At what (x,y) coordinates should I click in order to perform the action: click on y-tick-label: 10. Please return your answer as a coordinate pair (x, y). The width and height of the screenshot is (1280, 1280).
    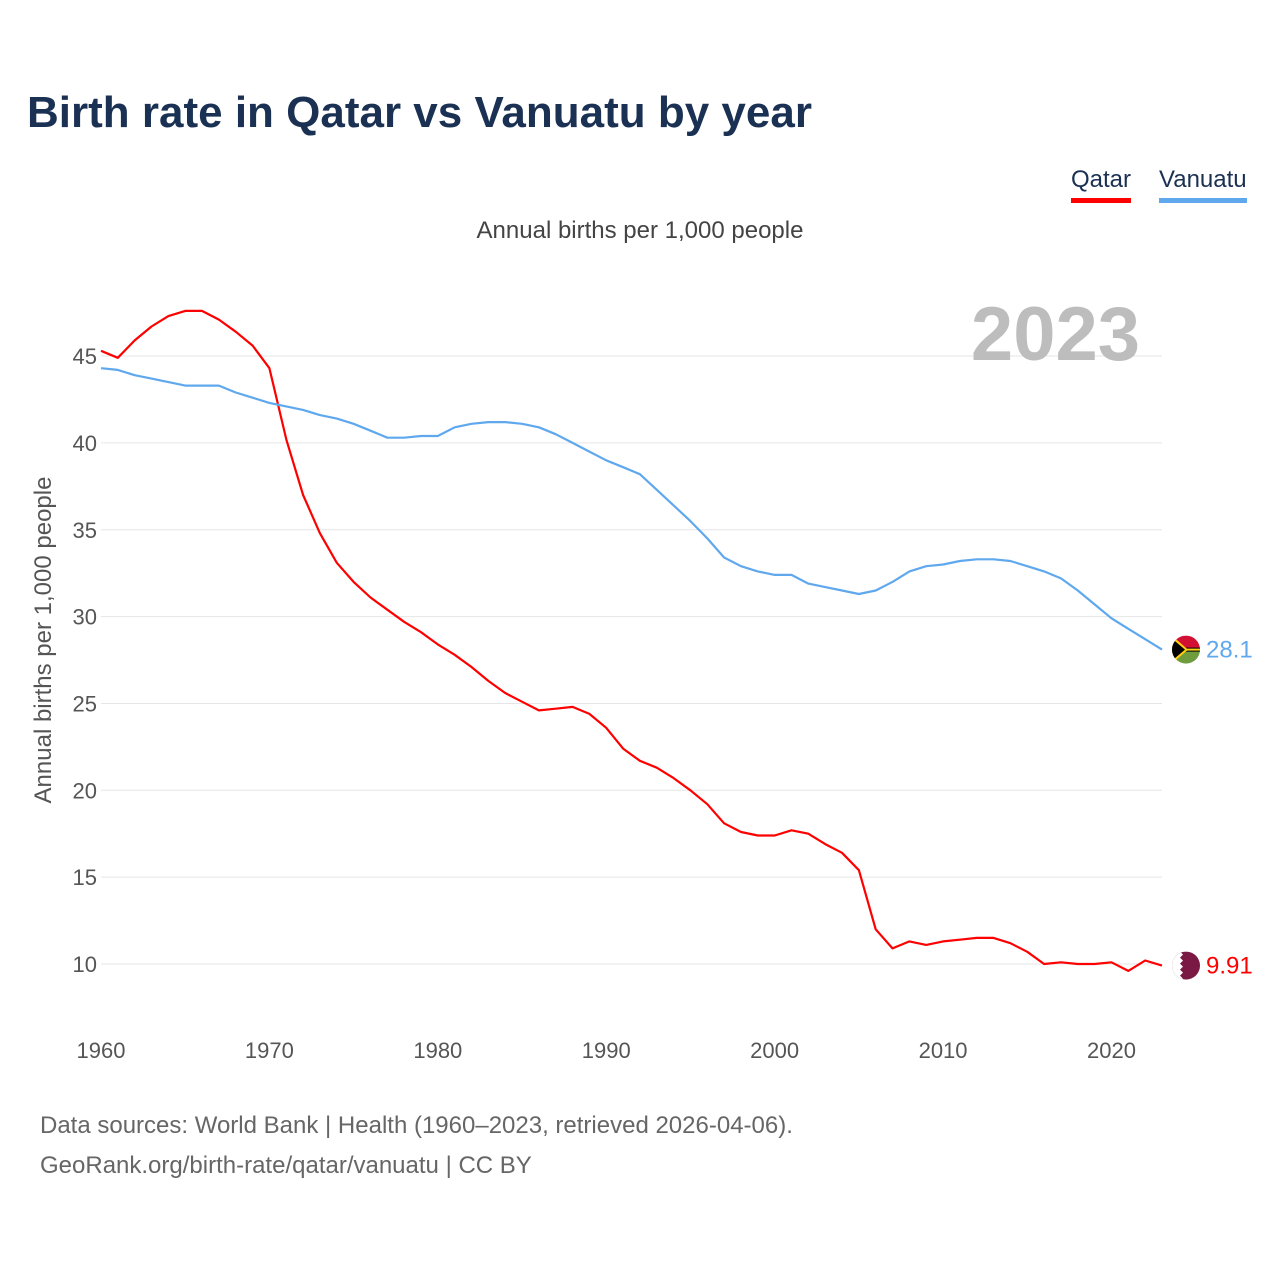
    Looking at the image, I should click on (85, 964).